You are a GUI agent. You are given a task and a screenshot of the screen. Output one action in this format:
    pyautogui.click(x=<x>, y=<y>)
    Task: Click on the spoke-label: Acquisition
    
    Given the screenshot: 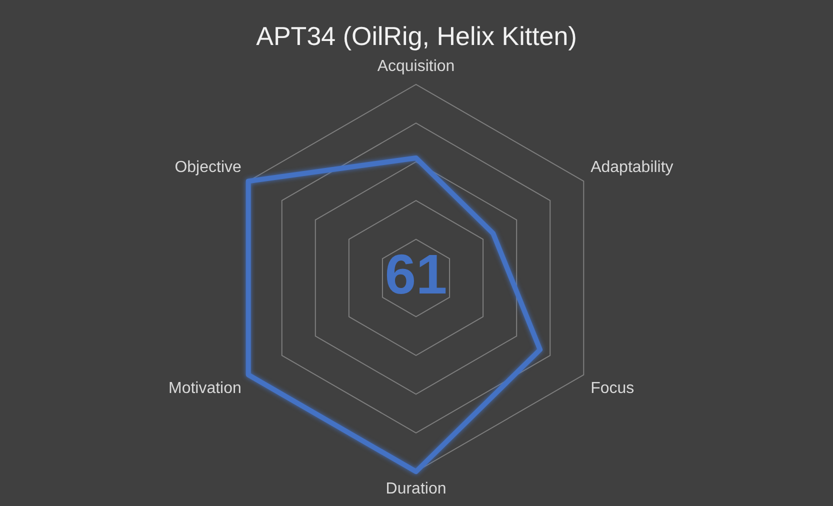 What is the action you would take?
    pyautogui.click(x=416, y=67)
    